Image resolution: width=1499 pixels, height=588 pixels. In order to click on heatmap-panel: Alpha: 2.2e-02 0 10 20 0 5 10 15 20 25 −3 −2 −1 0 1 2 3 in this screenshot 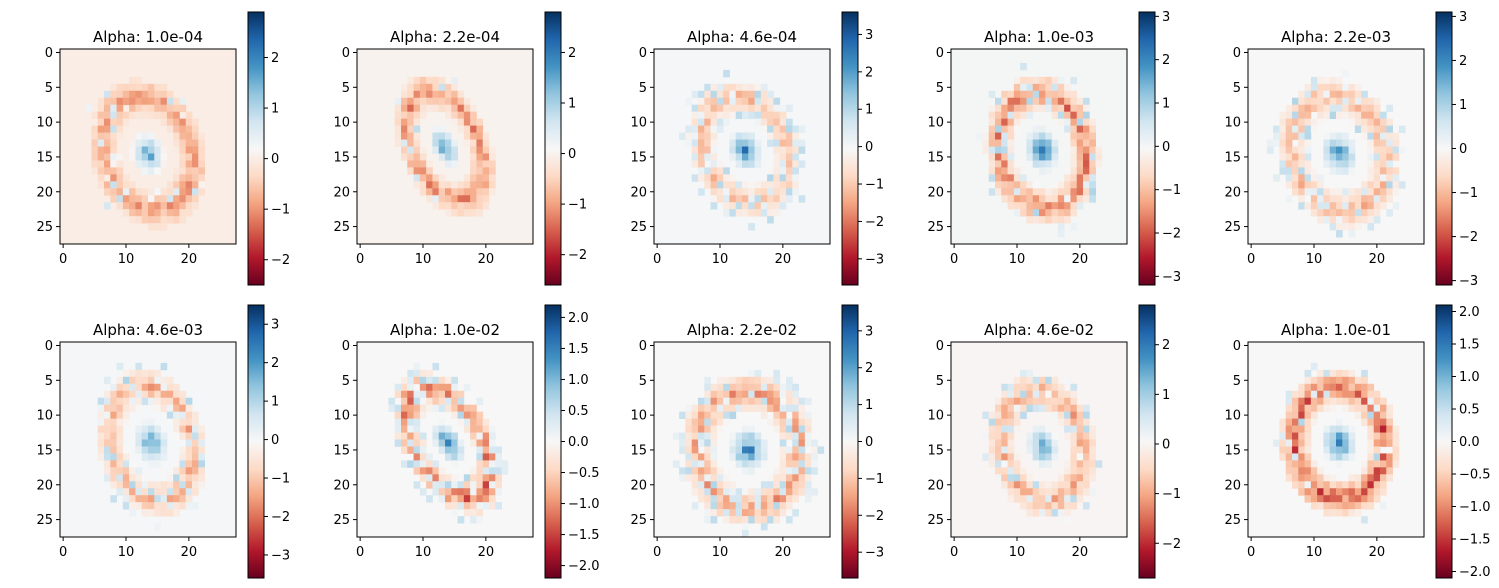, I will do `click(757, 441)`.